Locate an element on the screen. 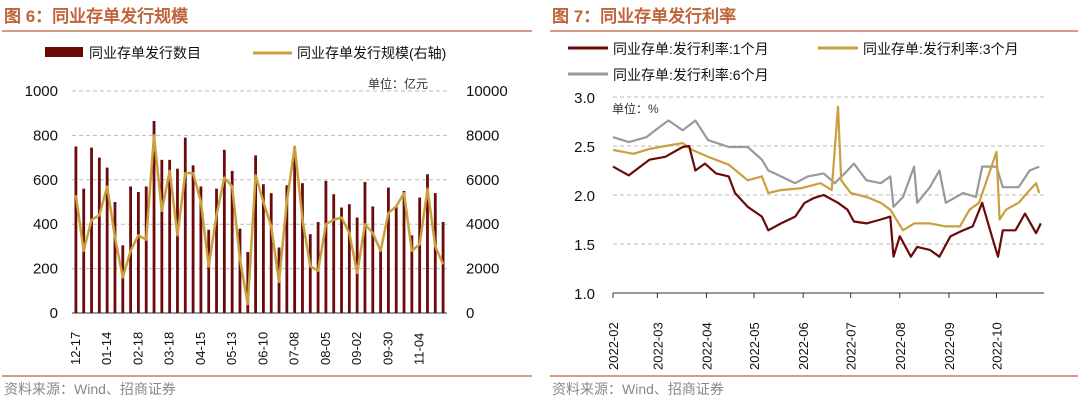 The height and width of the screenshot is (403, 1080). left-y-tick-label: 0 is located at coordinates (54, 313).